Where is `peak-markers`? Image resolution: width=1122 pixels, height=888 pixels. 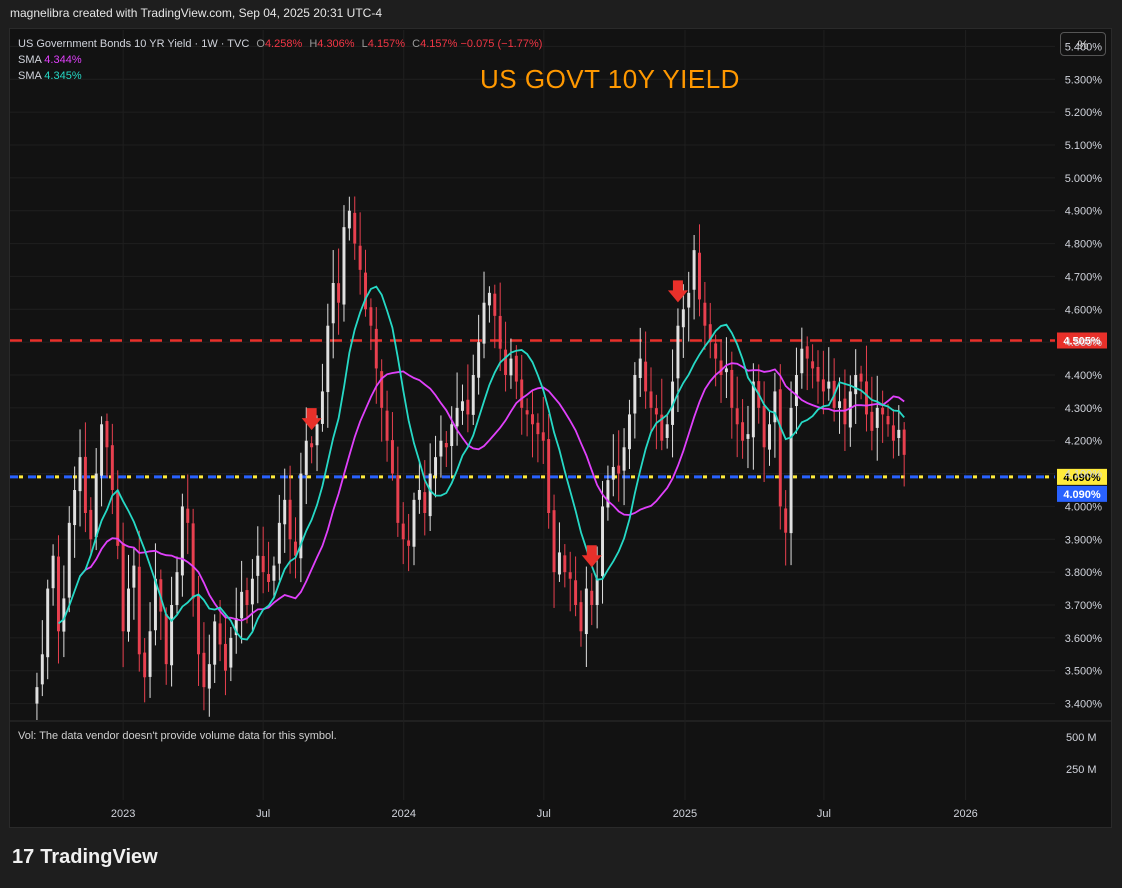
peak-markers is located at coordinates (494, 424).